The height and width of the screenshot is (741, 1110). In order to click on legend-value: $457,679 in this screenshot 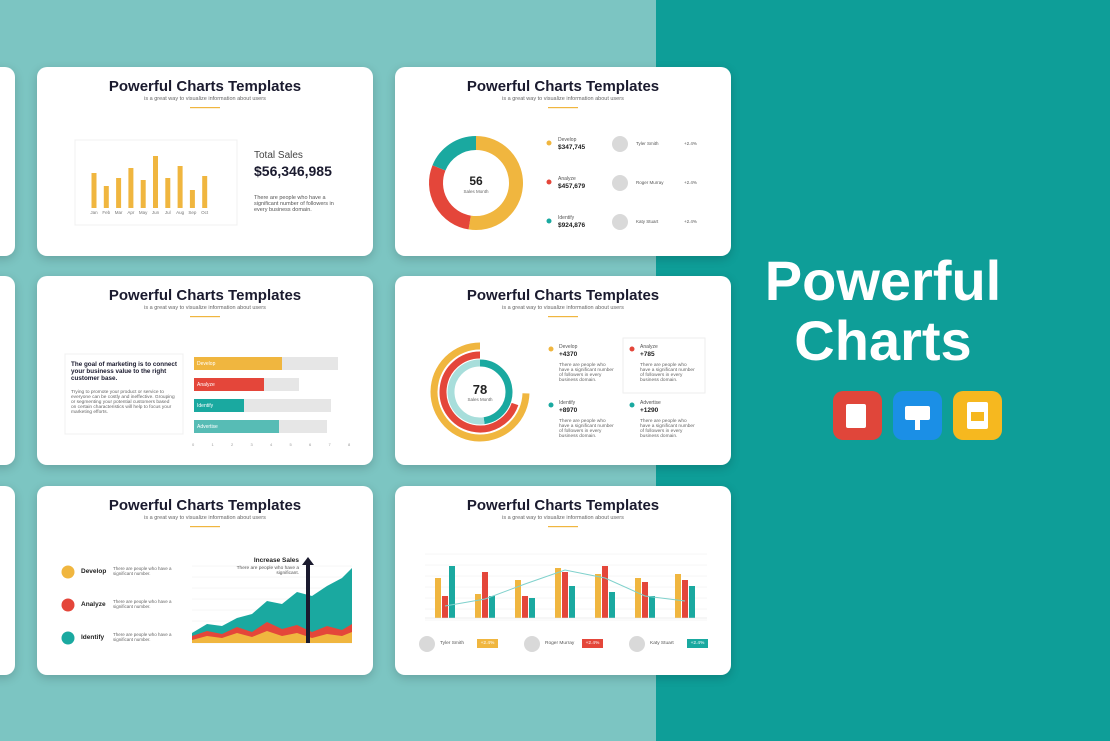, I will do `click(572, 186)`.